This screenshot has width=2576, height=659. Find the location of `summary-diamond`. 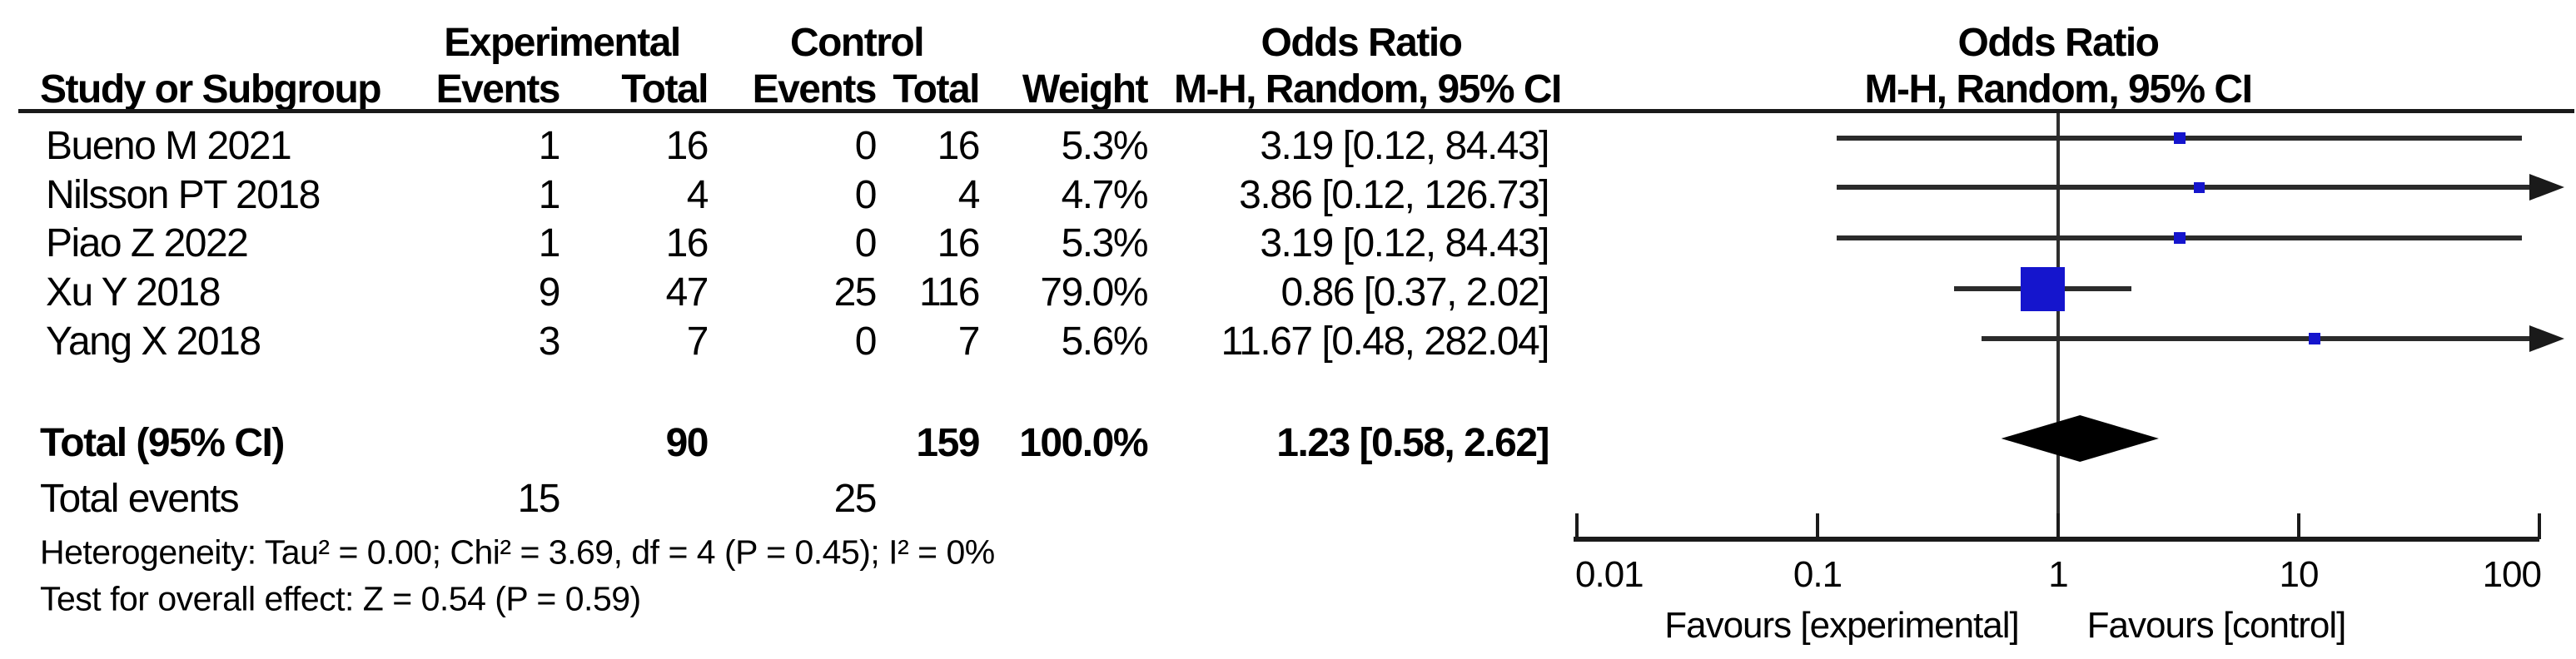

summary-diamond is located at coordinates (2080, 438).